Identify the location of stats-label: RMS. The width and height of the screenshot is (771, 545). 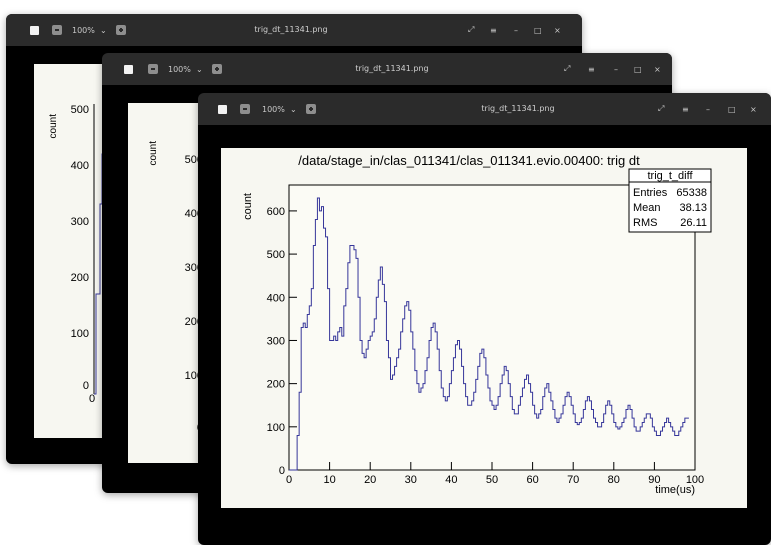
(645, 223).